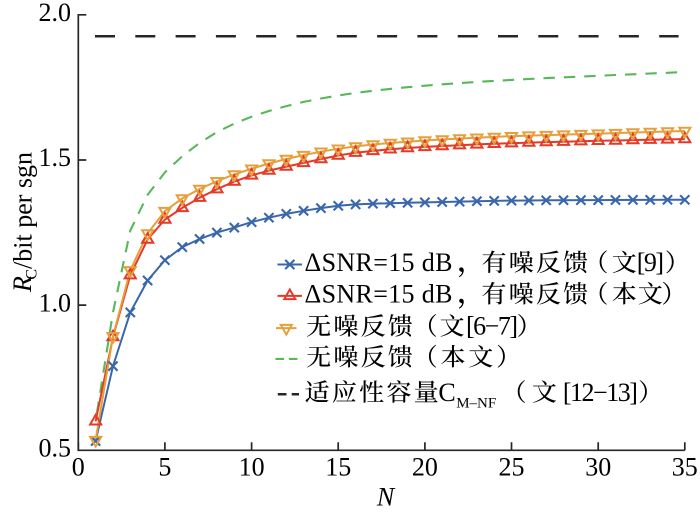  I want to click on svg-text: N, so click(386, 497).